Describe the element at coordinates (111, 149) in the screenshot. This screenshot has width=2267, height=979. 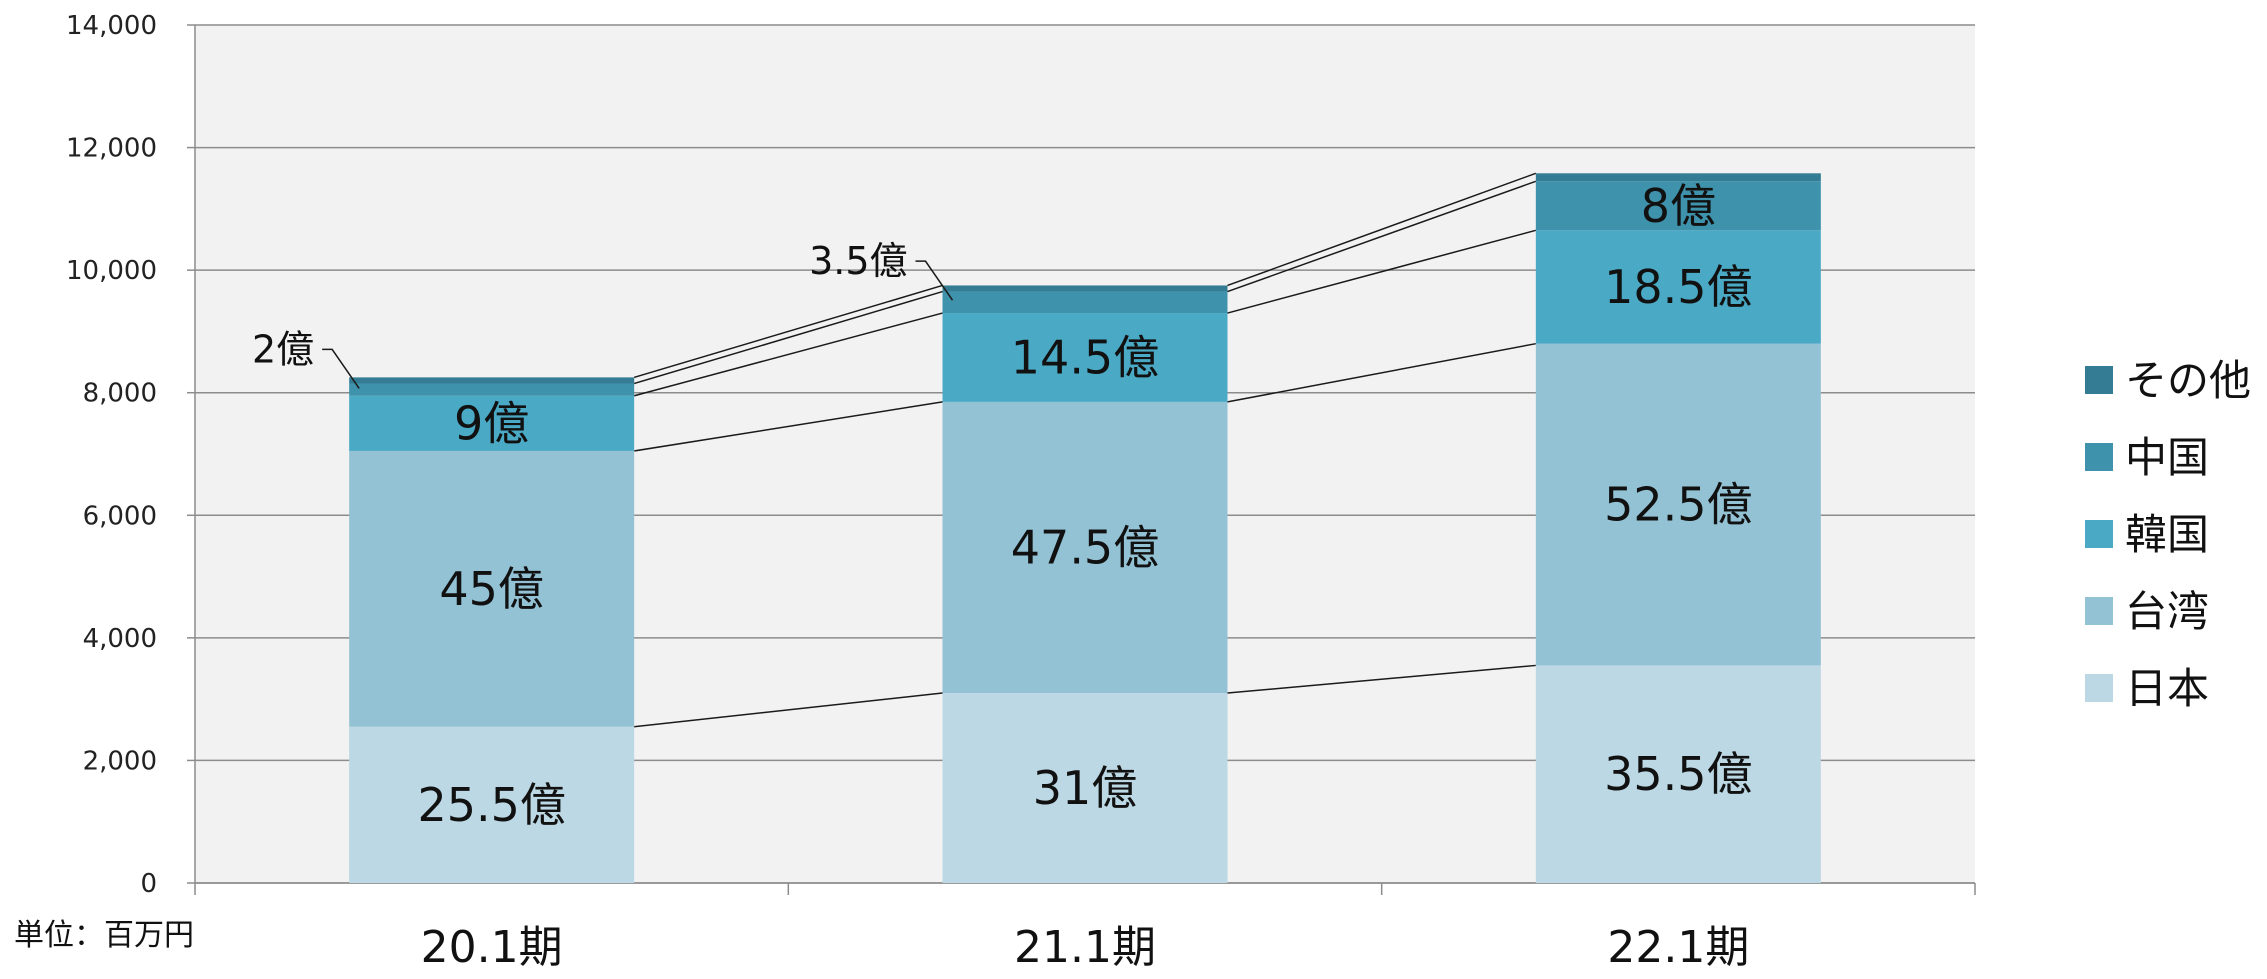
I see `y-tick-label: 12,000` at that location.